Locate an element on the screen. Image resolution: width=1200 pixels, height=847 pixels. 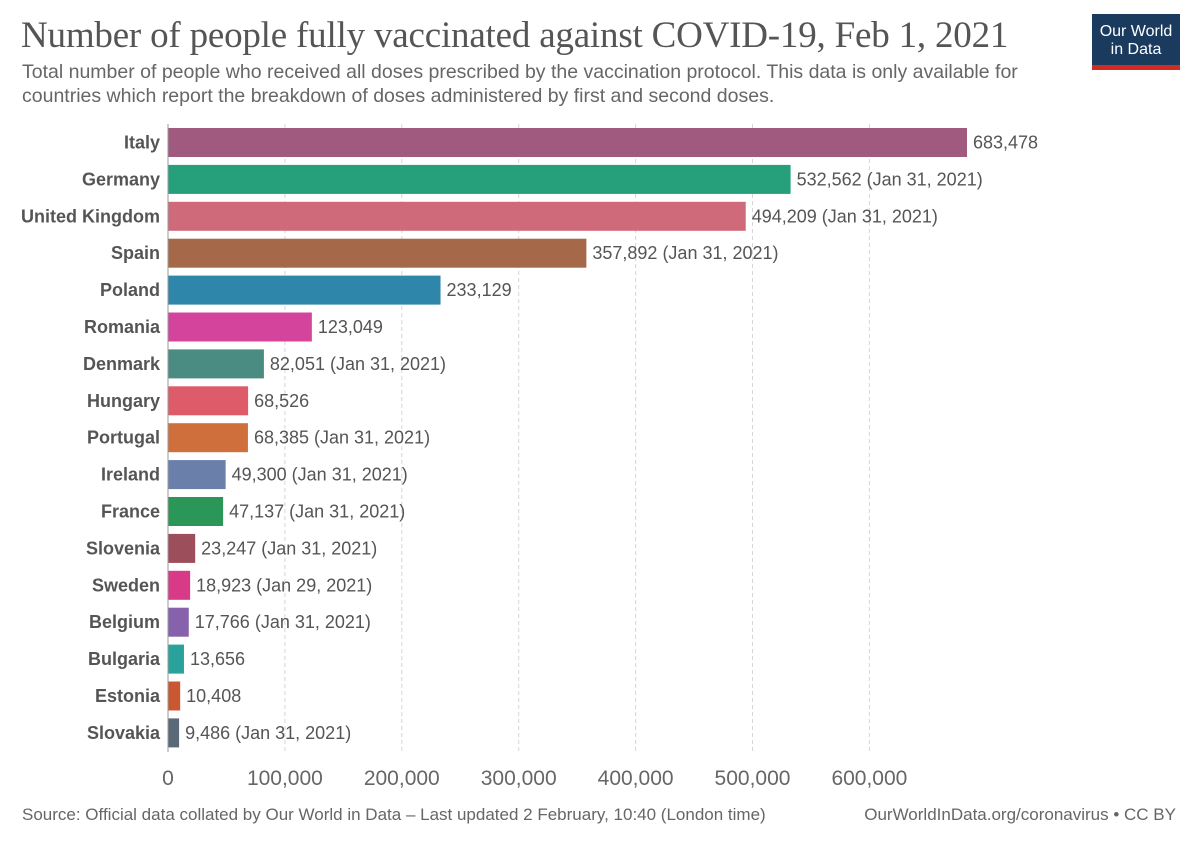
category-label: Germany is located at coordinates (121, 179).